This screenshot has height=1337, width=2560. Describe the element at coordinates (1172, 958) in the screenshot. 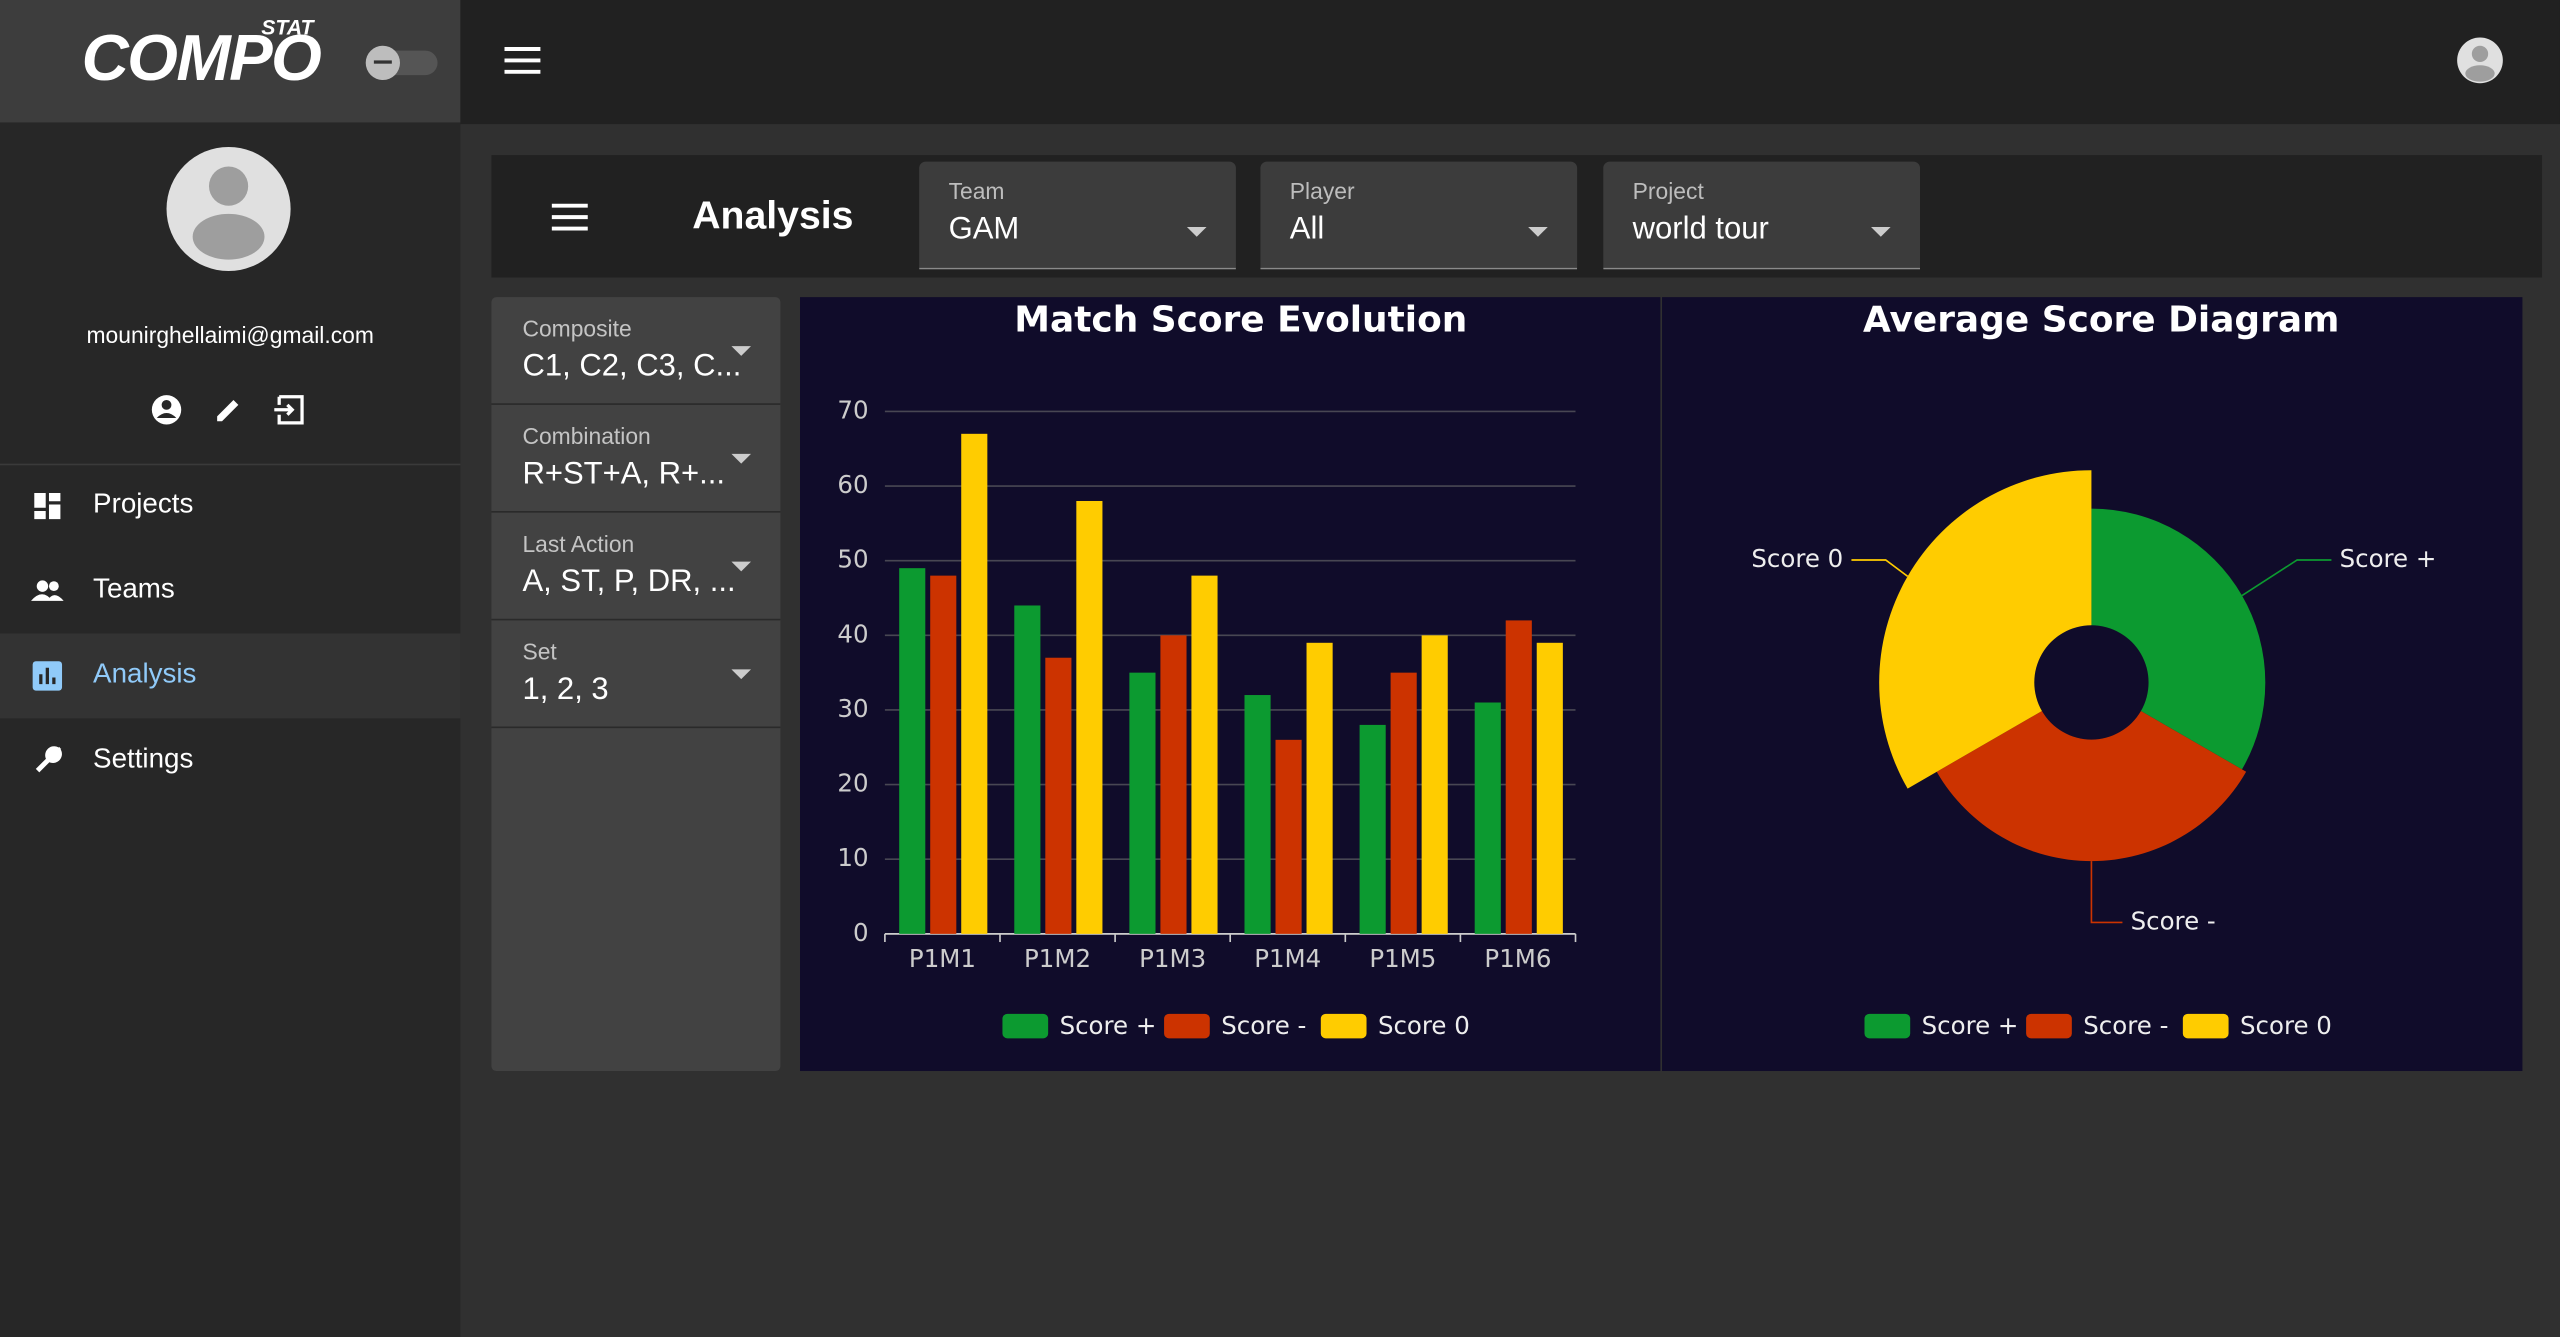

I see `x-tick-label: P1M3` at that location.